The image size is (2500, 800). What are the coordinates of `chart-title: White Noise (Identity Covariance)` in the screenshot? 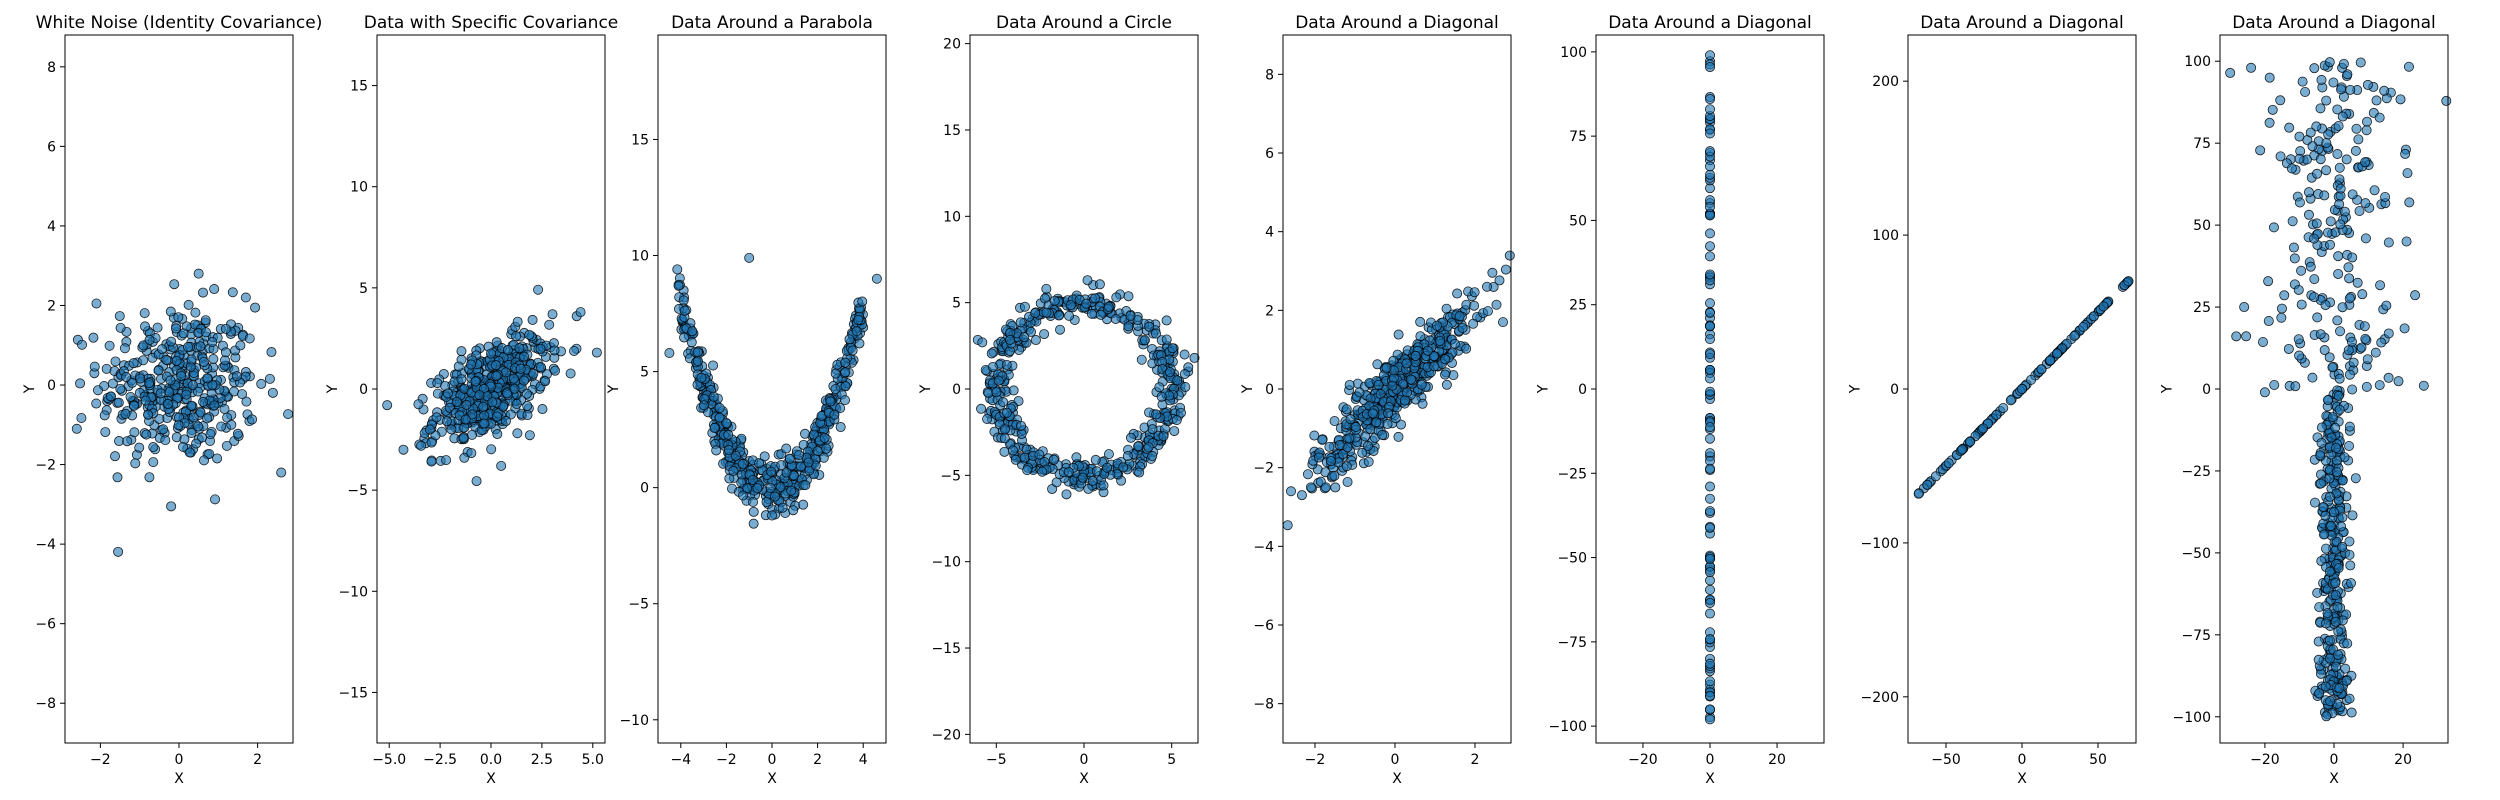 It's located at (179, 23).